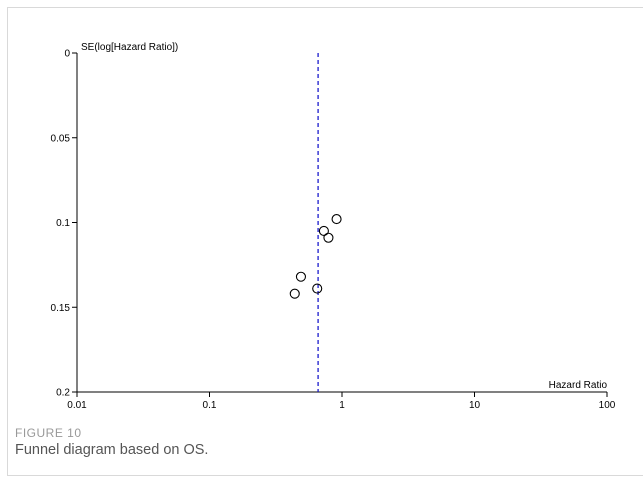 The image size is (643, 493). I want to click on y-tick-label: 0.05, so click(61, 138).